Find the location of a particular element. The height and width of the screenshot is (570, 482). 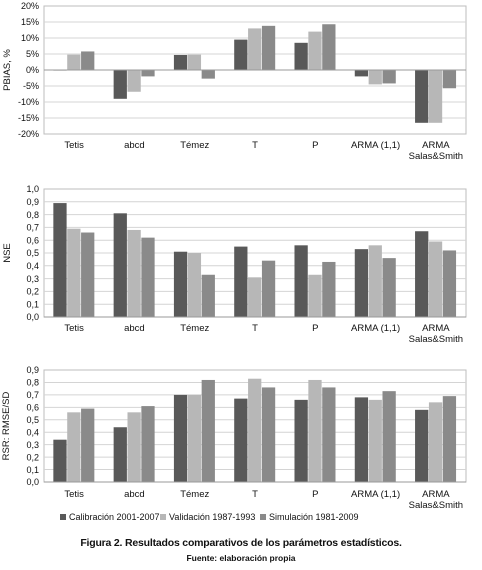

legend-label: Validación 1987-1993 is located at coordinates (212, 517).